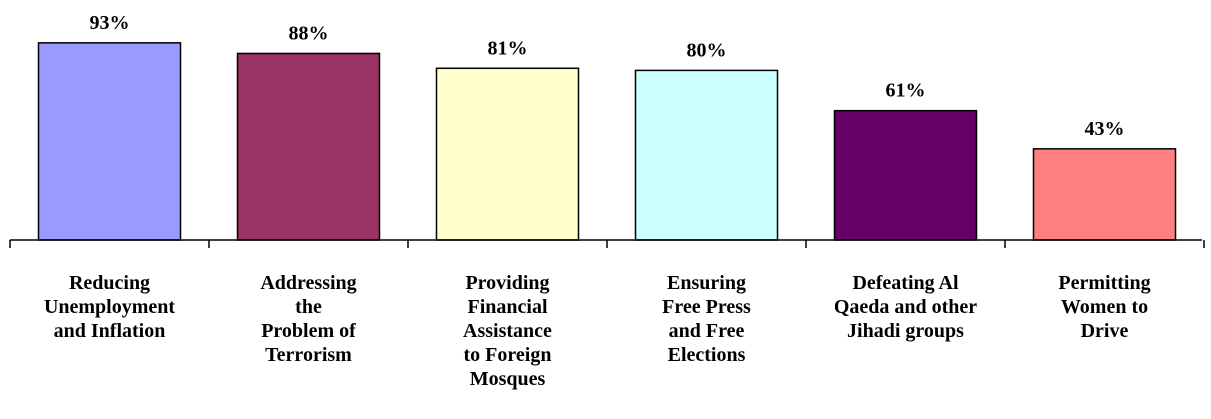 The width and height of the screenshot is (1211, 419). Describe the element at coordinates (308, 319) in the screenshot. I see `x-tick-label: Addressing the Problem of Terrorism` at that location.